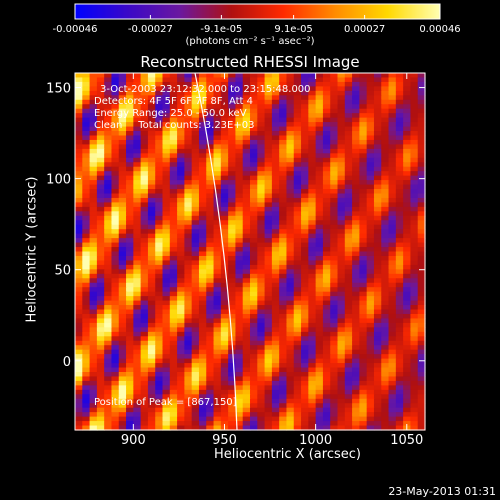 Image resolution: width=500 pixels, height=500 pixels. What do you see at coordinates (150, 29) in the screenshot?
I see `colorbar-tick-label: -0.00027` at bounding box center [150, 29].